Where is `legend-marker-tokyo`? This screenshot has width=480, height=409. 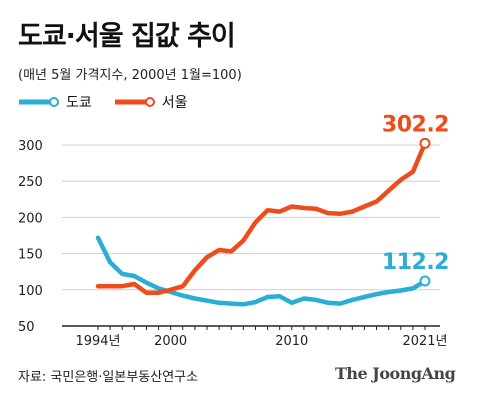 legend-marker-tokyo is located at coordinates (39, 102).